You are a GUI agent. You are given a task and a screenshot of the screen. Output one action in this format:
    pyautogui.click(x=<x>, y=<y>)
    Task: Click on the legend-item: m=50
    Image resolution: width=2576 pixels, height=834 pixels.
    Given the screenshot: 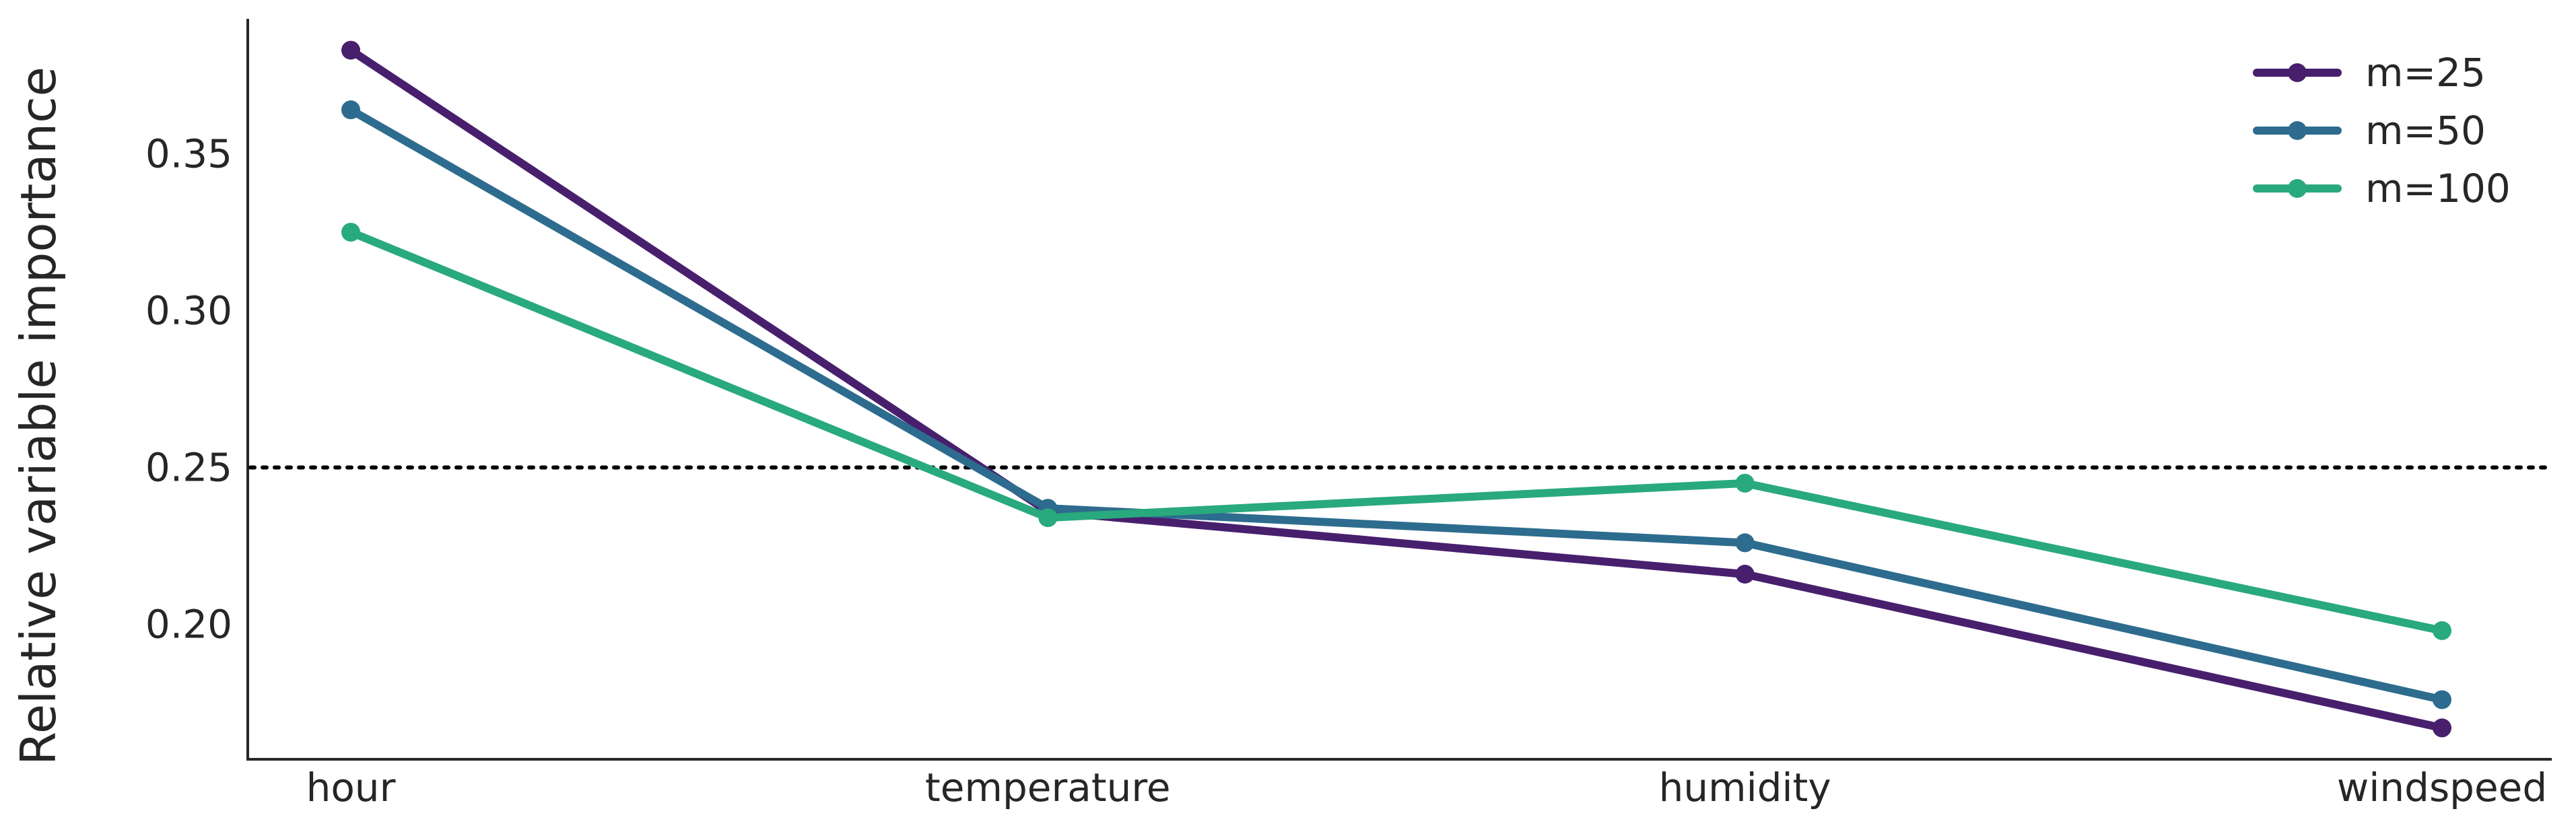 What is the action you would take?
    pyautogui.click(x=2369, y=130)
    